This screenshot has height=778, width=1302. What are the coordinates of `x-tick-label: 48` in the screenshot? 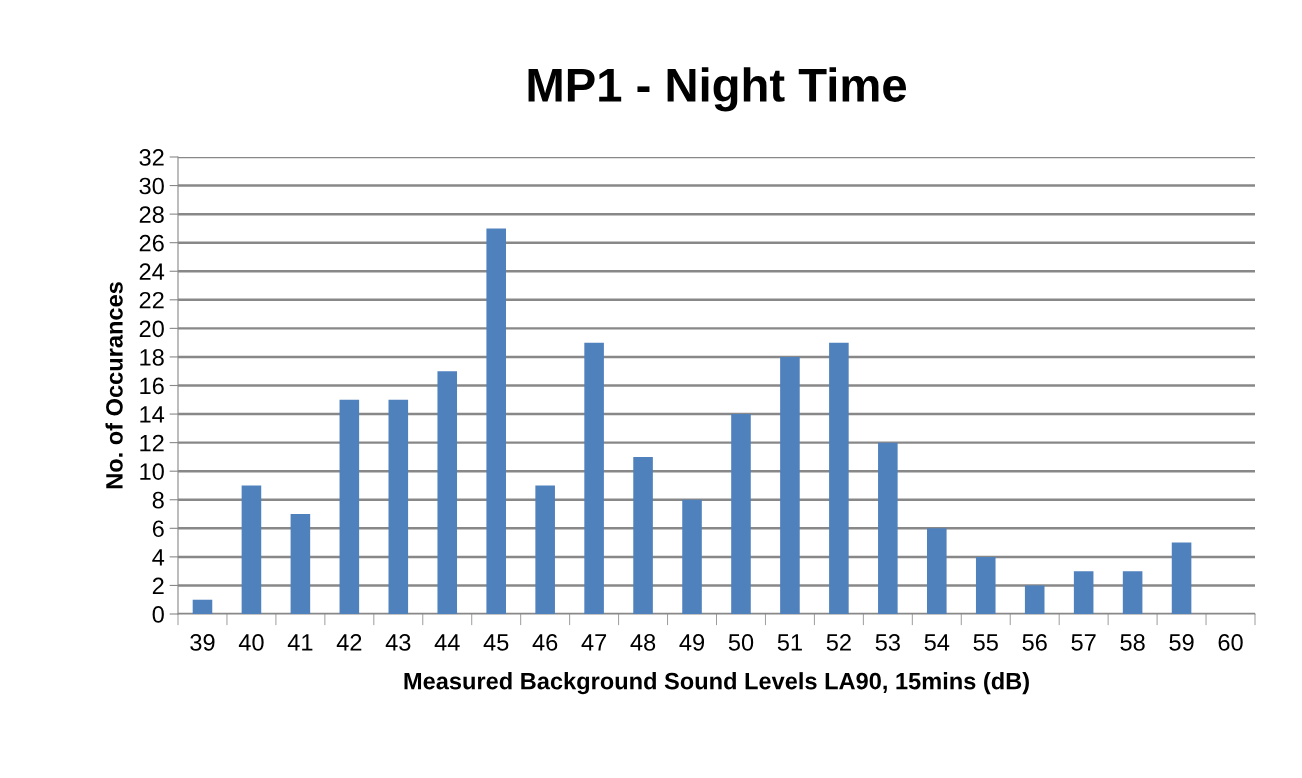 It's located at (643, 642).